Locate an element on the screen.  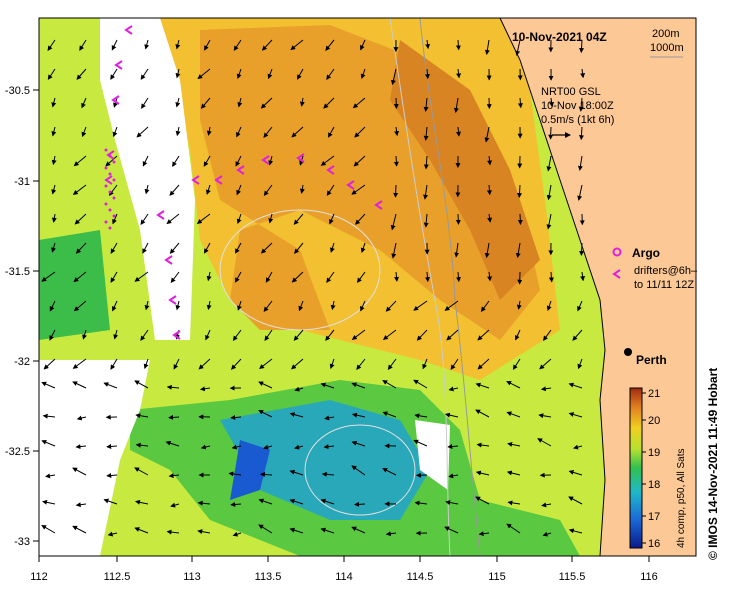
perth-marker is located at coordinates (628, 352).